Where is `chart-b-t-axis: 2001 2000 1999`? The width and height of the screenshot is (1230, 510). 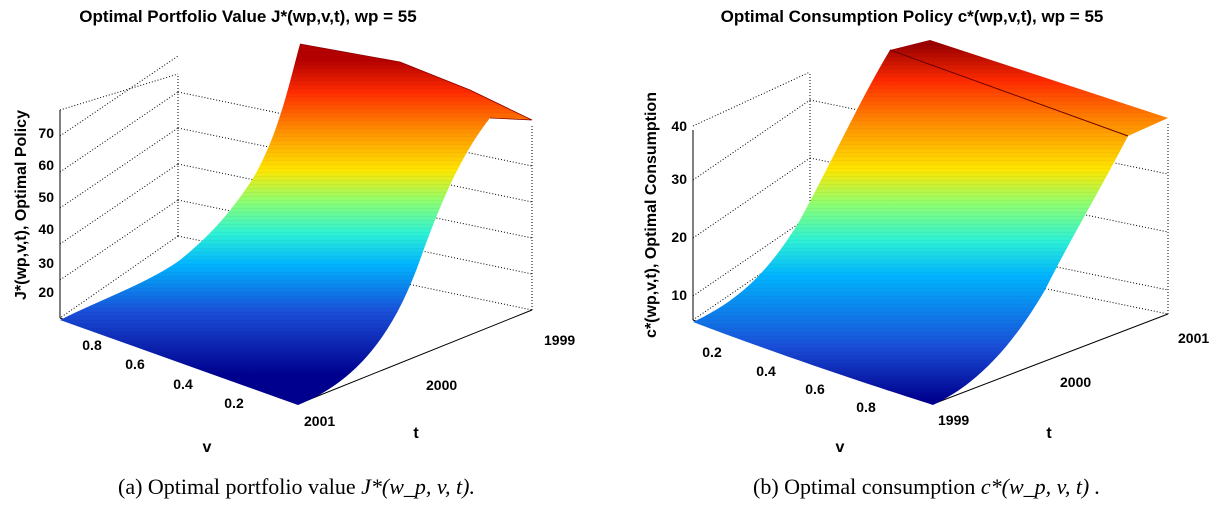 chart-b-t-axis: 2001 2000 1999 is located at coordinates (1073, 379).